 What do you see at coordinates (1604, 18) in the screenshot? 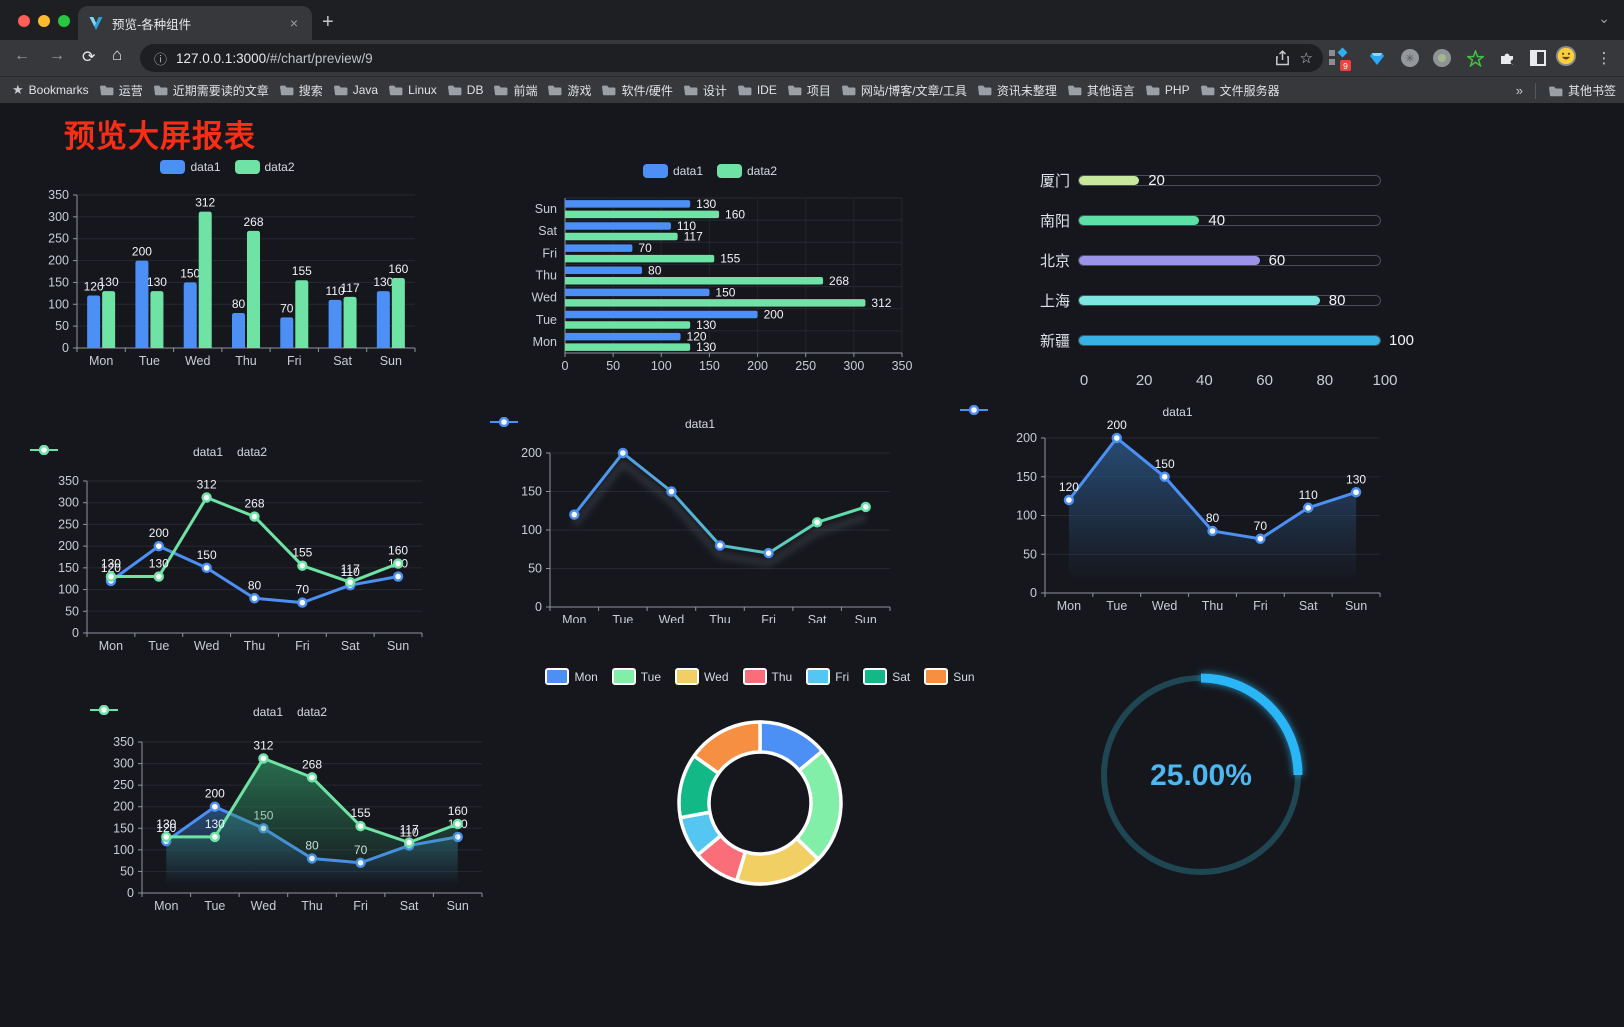
I see `tab-search-chevron-icon: ⌄` at bounding box center [1604, 18].